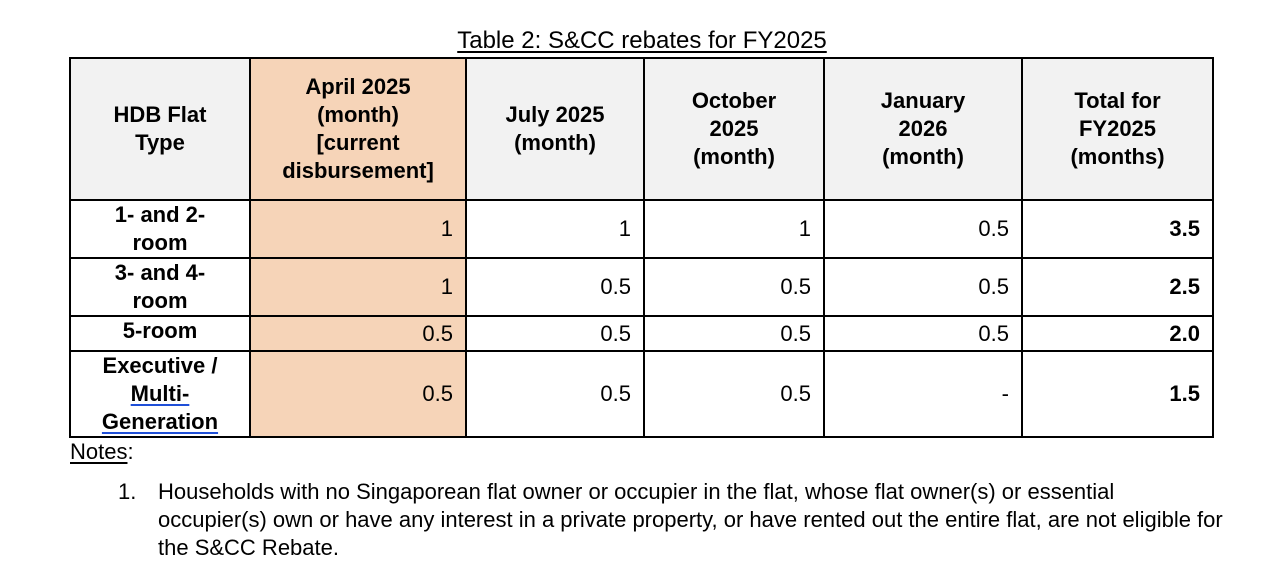 The height and width of the screenshot is (584, 1284). I want to click on header-july-2025: July 2025 (month), so click(555, 129).